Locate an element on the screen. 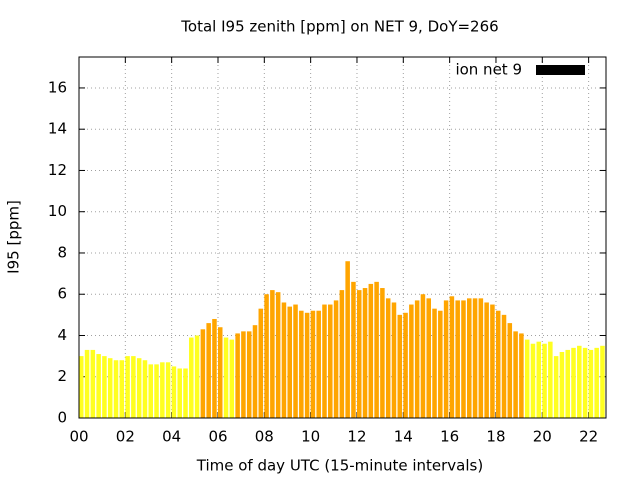  y-tick-label: 4 is located at coordinates (62, 335).